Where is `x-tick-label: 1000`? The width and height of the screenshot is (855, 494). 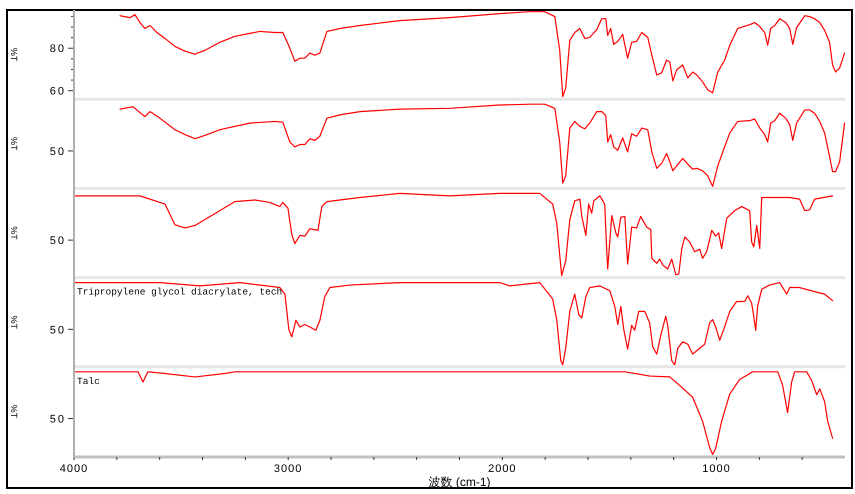
x-tick-label: 1000 is located at coordinates (716, 469).